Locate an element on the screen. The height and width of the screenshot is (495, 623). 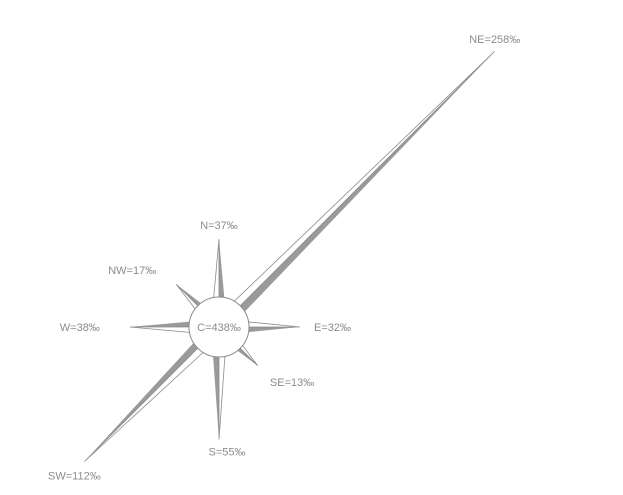
calm-circle is located at coordinates (219, 327).